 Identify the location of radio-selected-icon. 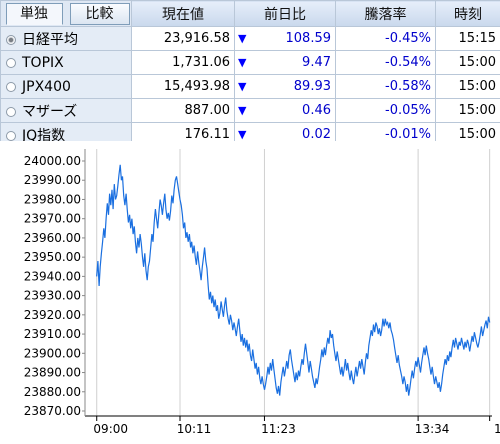
(11, 39).